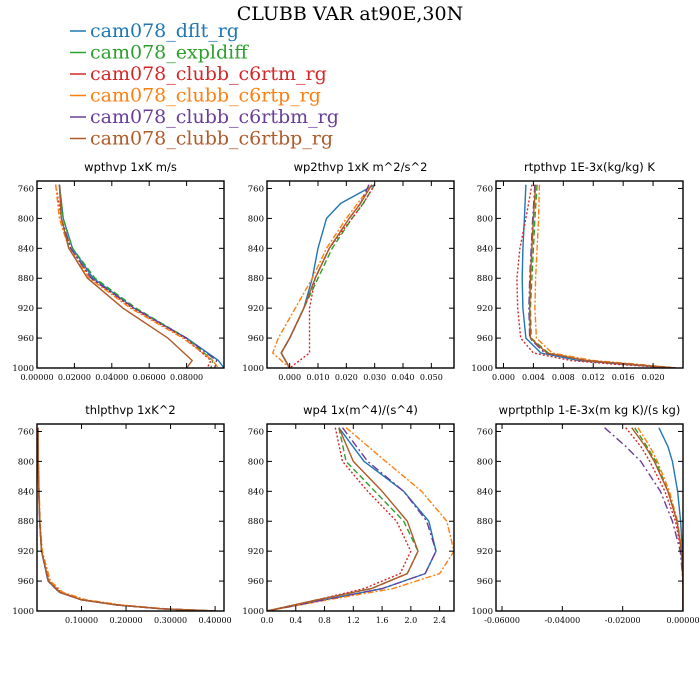  I want to click on x-tick-label: 0.20000, so click(126, 620).